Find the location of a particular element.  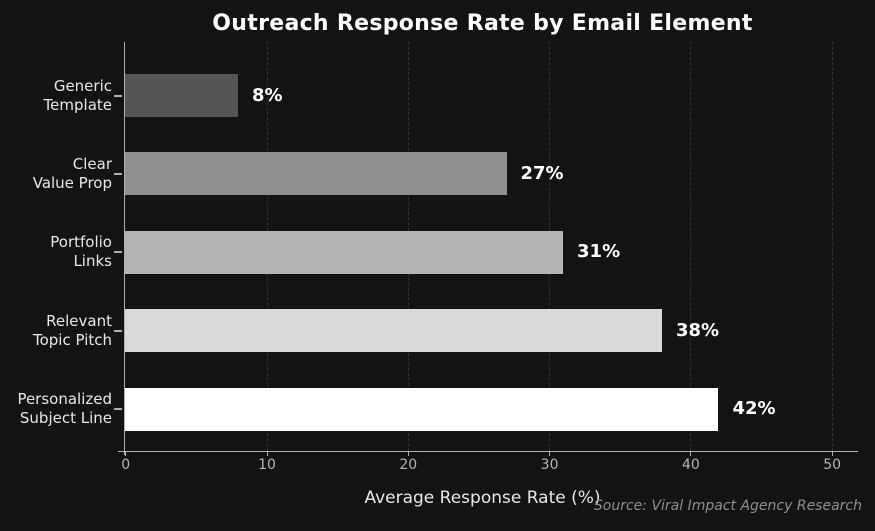

bar-clear-value-prop is located at coordinates (316, 174).